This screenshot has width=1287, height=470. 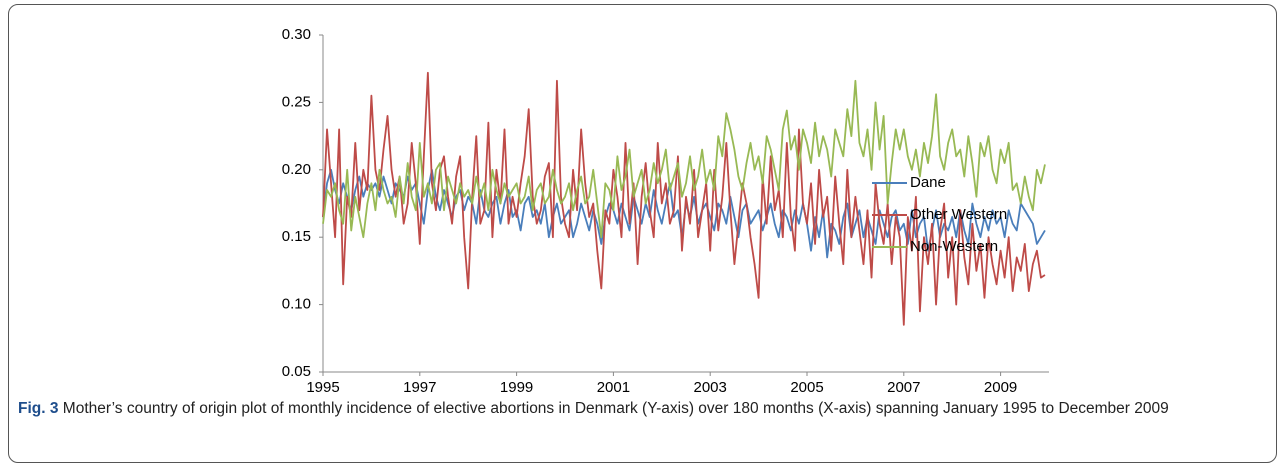 What do you see at coordinates (296, 371) in the screenshot?
I see `y-tick-label: 0.05` at bounding box center [296, 371].